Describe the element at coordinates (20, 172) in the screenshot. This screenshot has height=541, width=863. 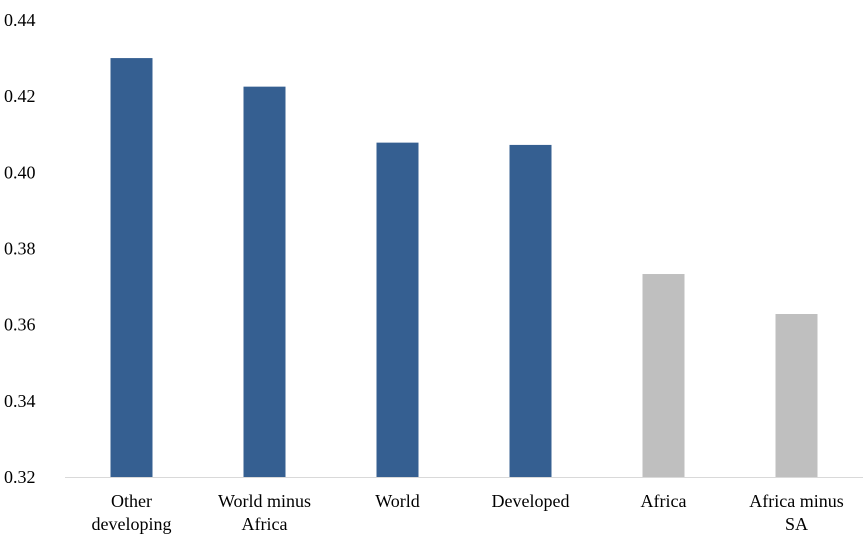
I see `y-tick-label: 0.40` at that location.